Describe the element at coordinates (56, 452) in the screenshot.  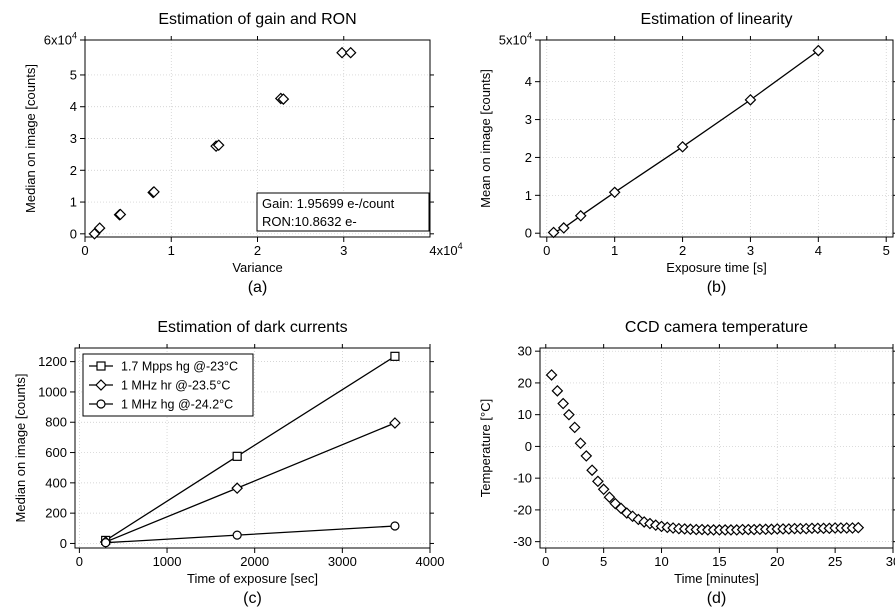
I see `y-tick-label: 600` at that location.